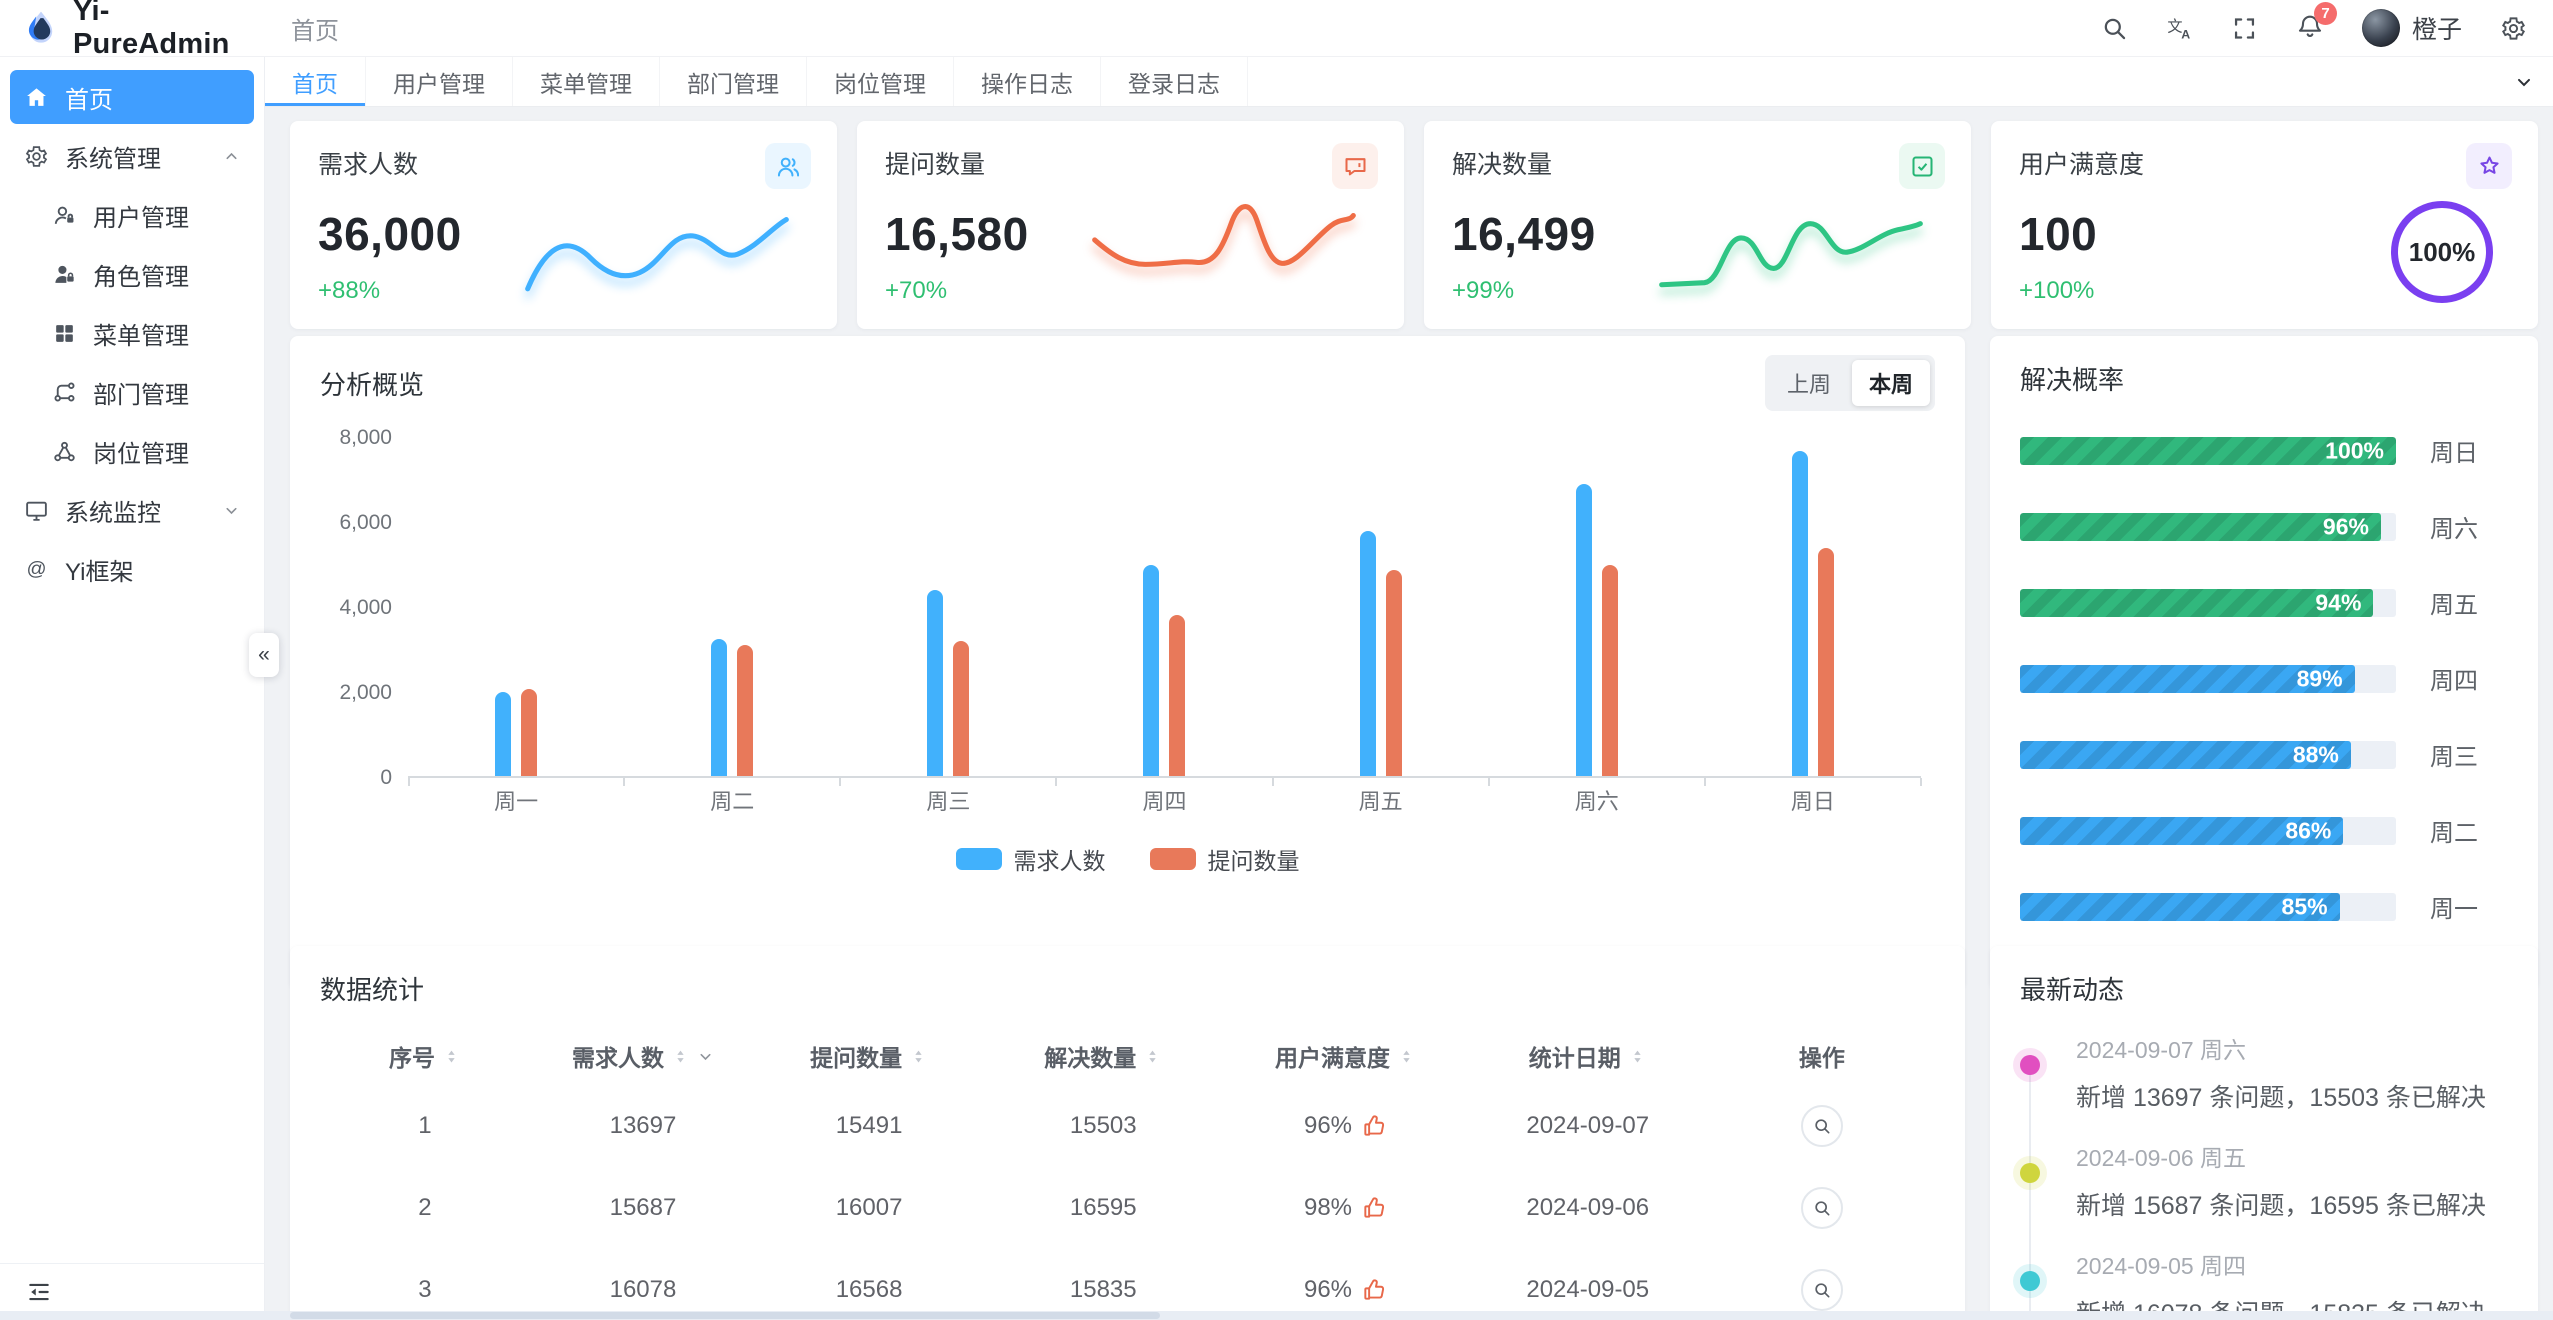 The width and height of the screenshot is (2553, 1320). What do you see at coordinates (935, 165) in the screenshot?
I see `stat-card-title: 提问数量` at bounding box center [935, 165].